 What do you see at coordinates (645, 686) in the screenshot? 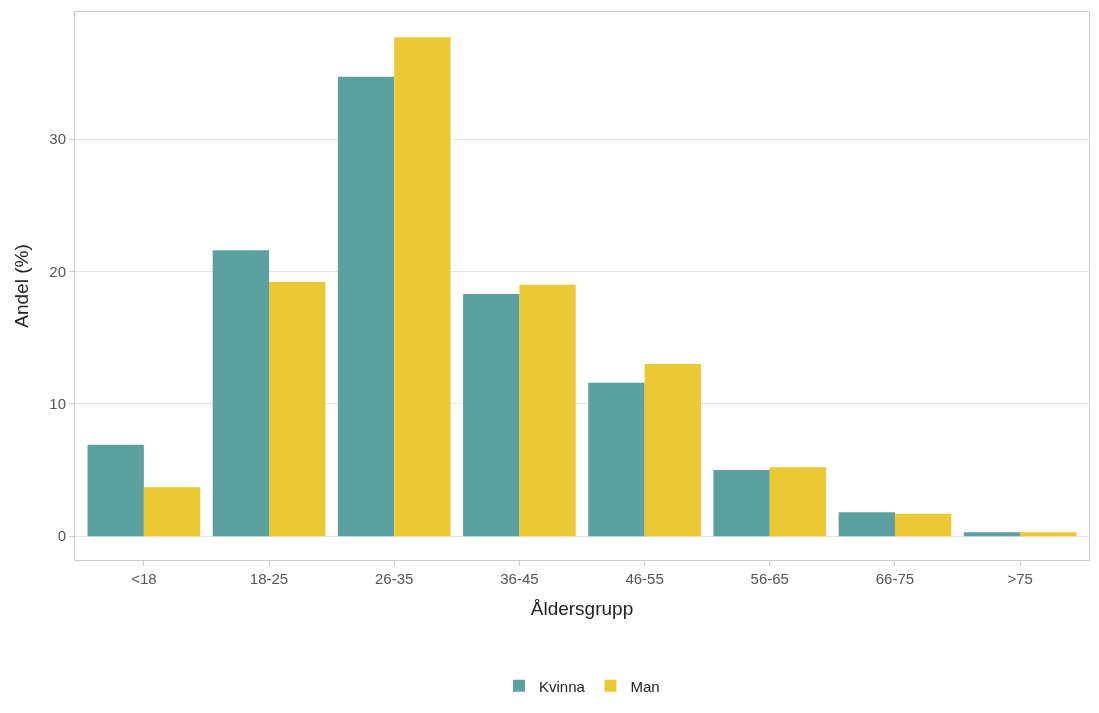
I see `legend-label: Man` at bounding box center [645, 686].